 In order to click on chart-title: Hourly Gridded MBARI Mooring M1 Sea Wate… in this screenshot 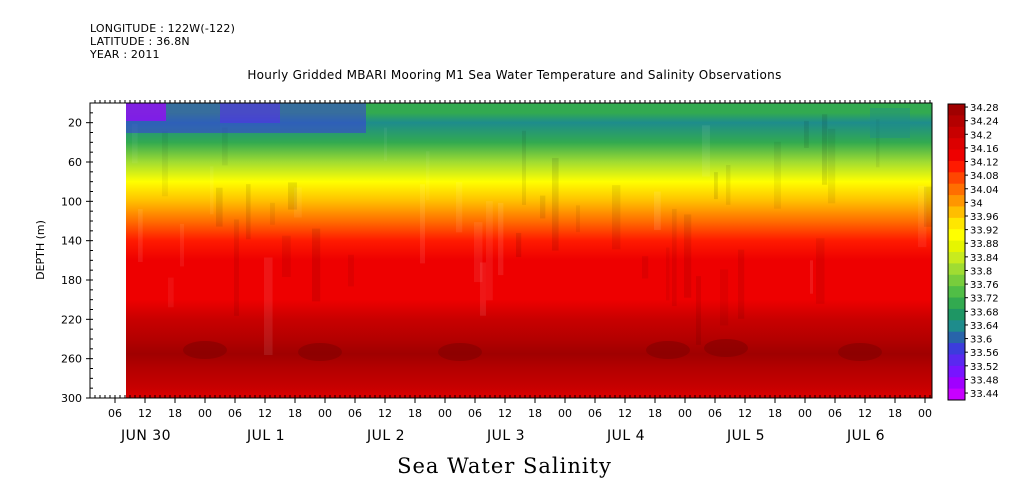, I will do `click(514, 75)`.